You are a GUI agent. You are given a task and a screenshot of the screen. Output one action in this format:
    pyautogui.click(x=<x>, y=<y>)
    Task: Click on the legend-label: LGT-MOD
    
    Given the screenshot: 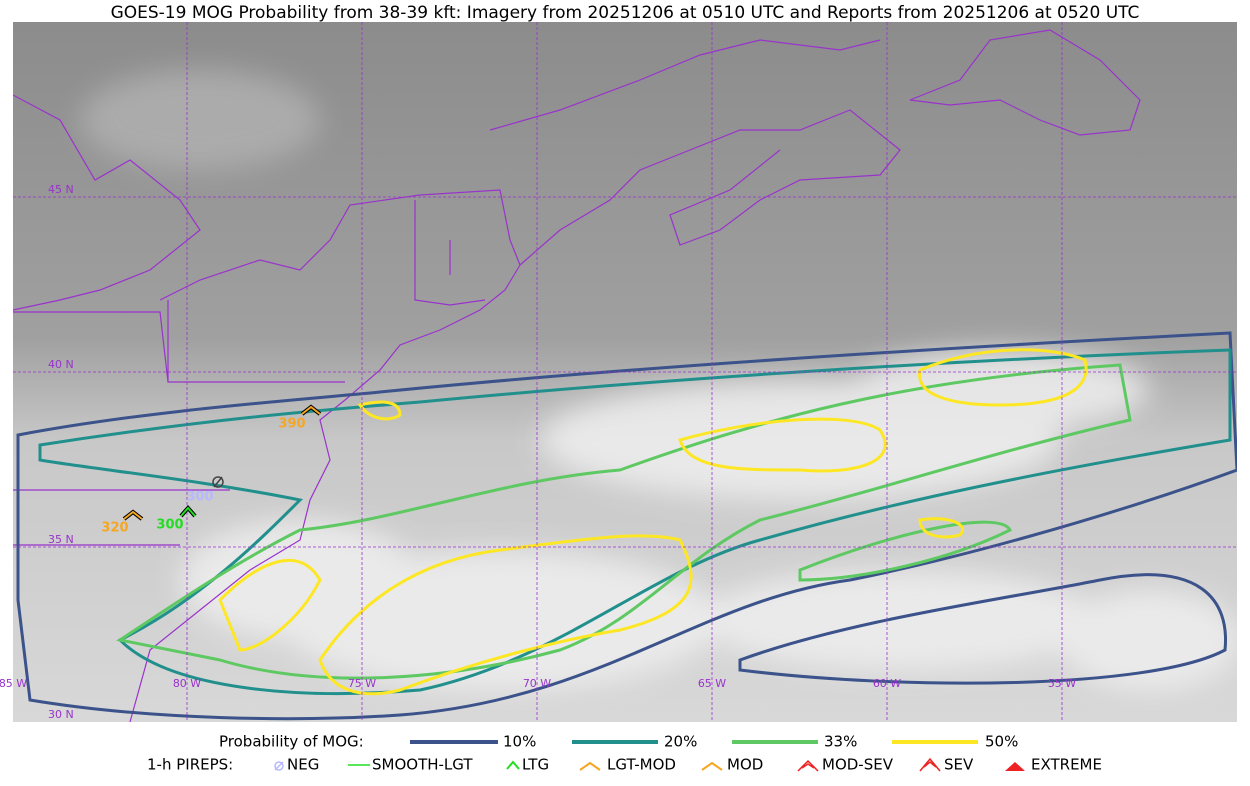 What is the action you would take?
    pyautogui.click(x=641, y=765)
    